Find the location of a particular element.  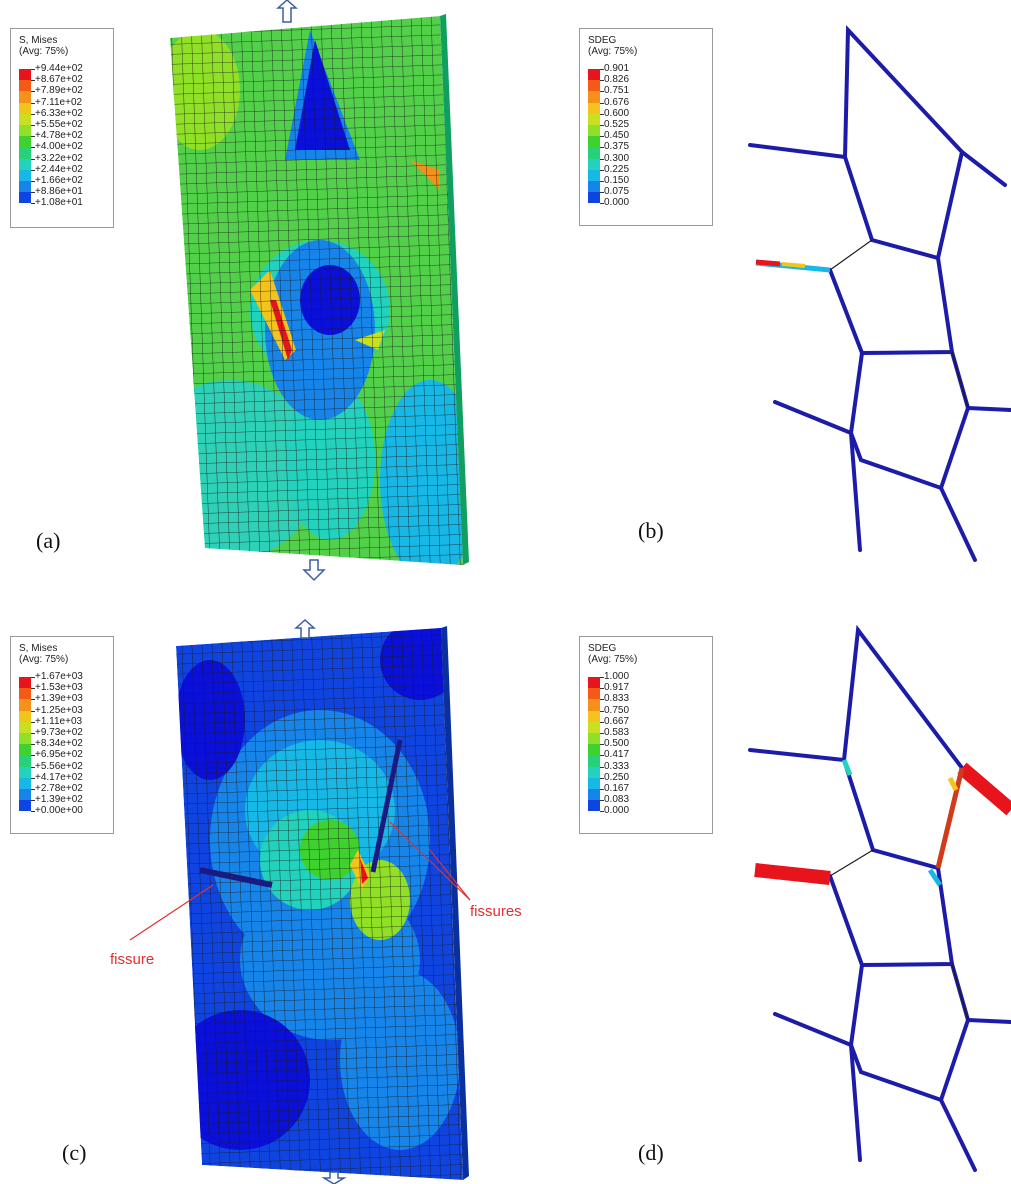

fissure-line is located at coordinates (236, 877).